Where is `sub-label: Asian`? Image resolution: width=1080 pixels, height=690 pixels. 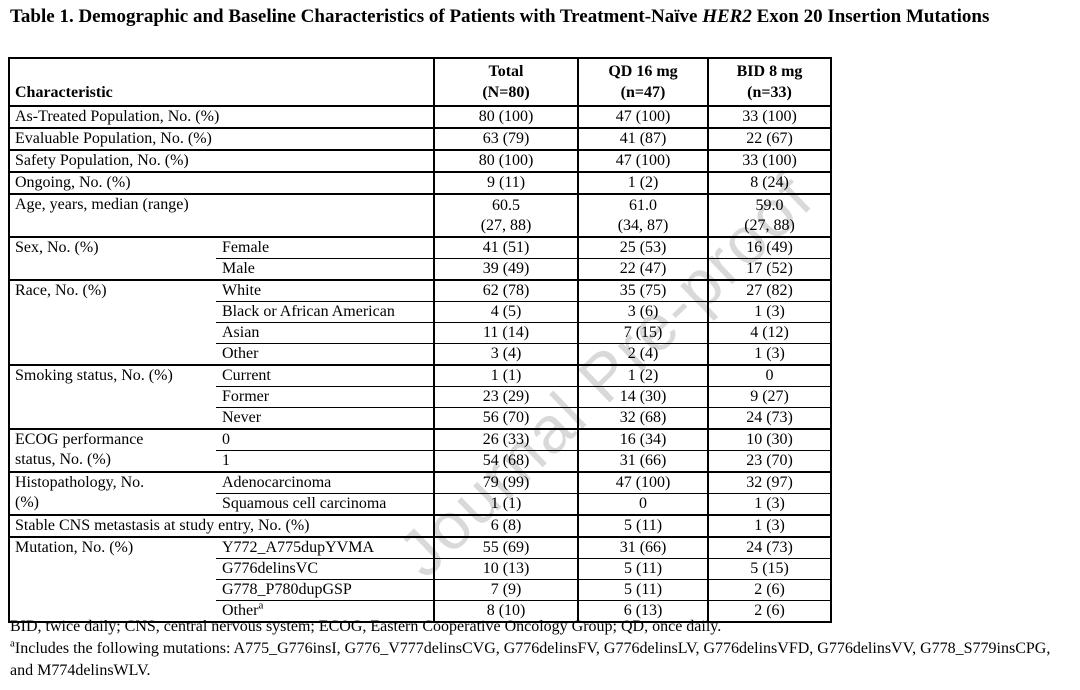
sub-label: Asian is located at coordinates (325, 333).